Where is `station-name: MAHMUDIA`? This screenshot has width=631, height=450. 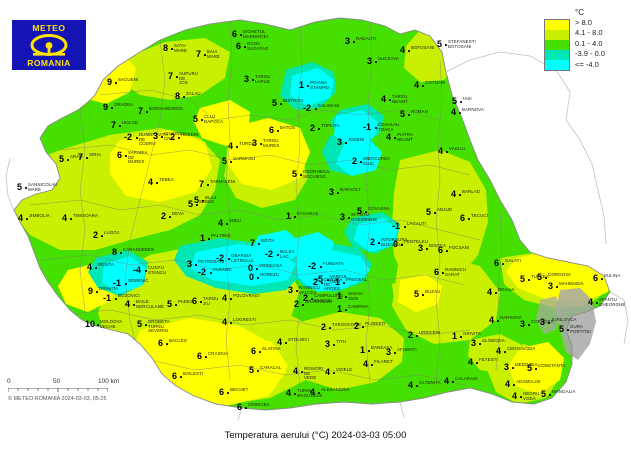
station-name: MAHMUDIA is located at coordinates (571, 283).